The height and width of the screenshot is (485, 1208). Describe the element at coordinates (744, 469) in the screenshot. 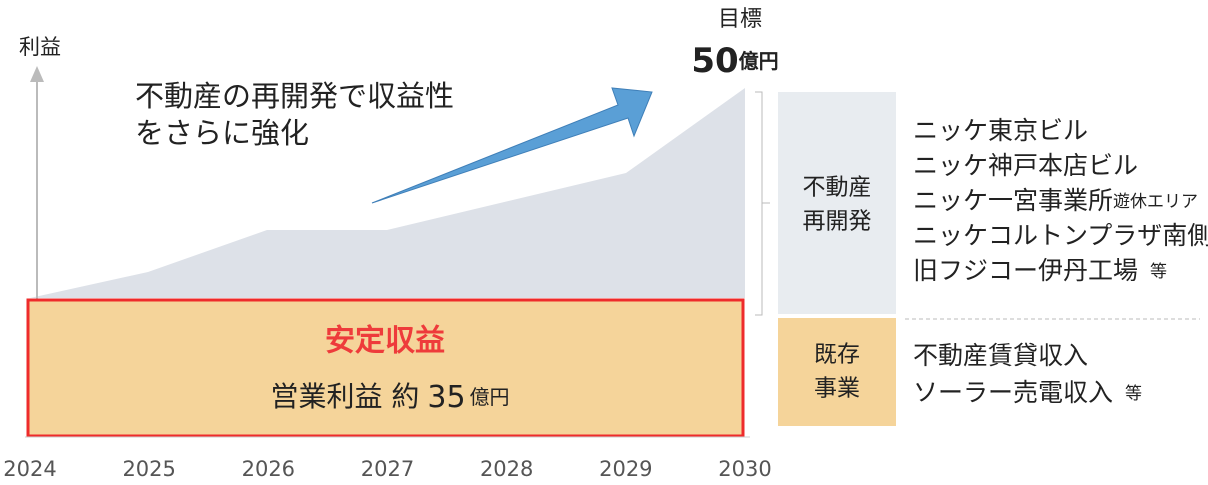

I see `year-label: 2030` at that location.